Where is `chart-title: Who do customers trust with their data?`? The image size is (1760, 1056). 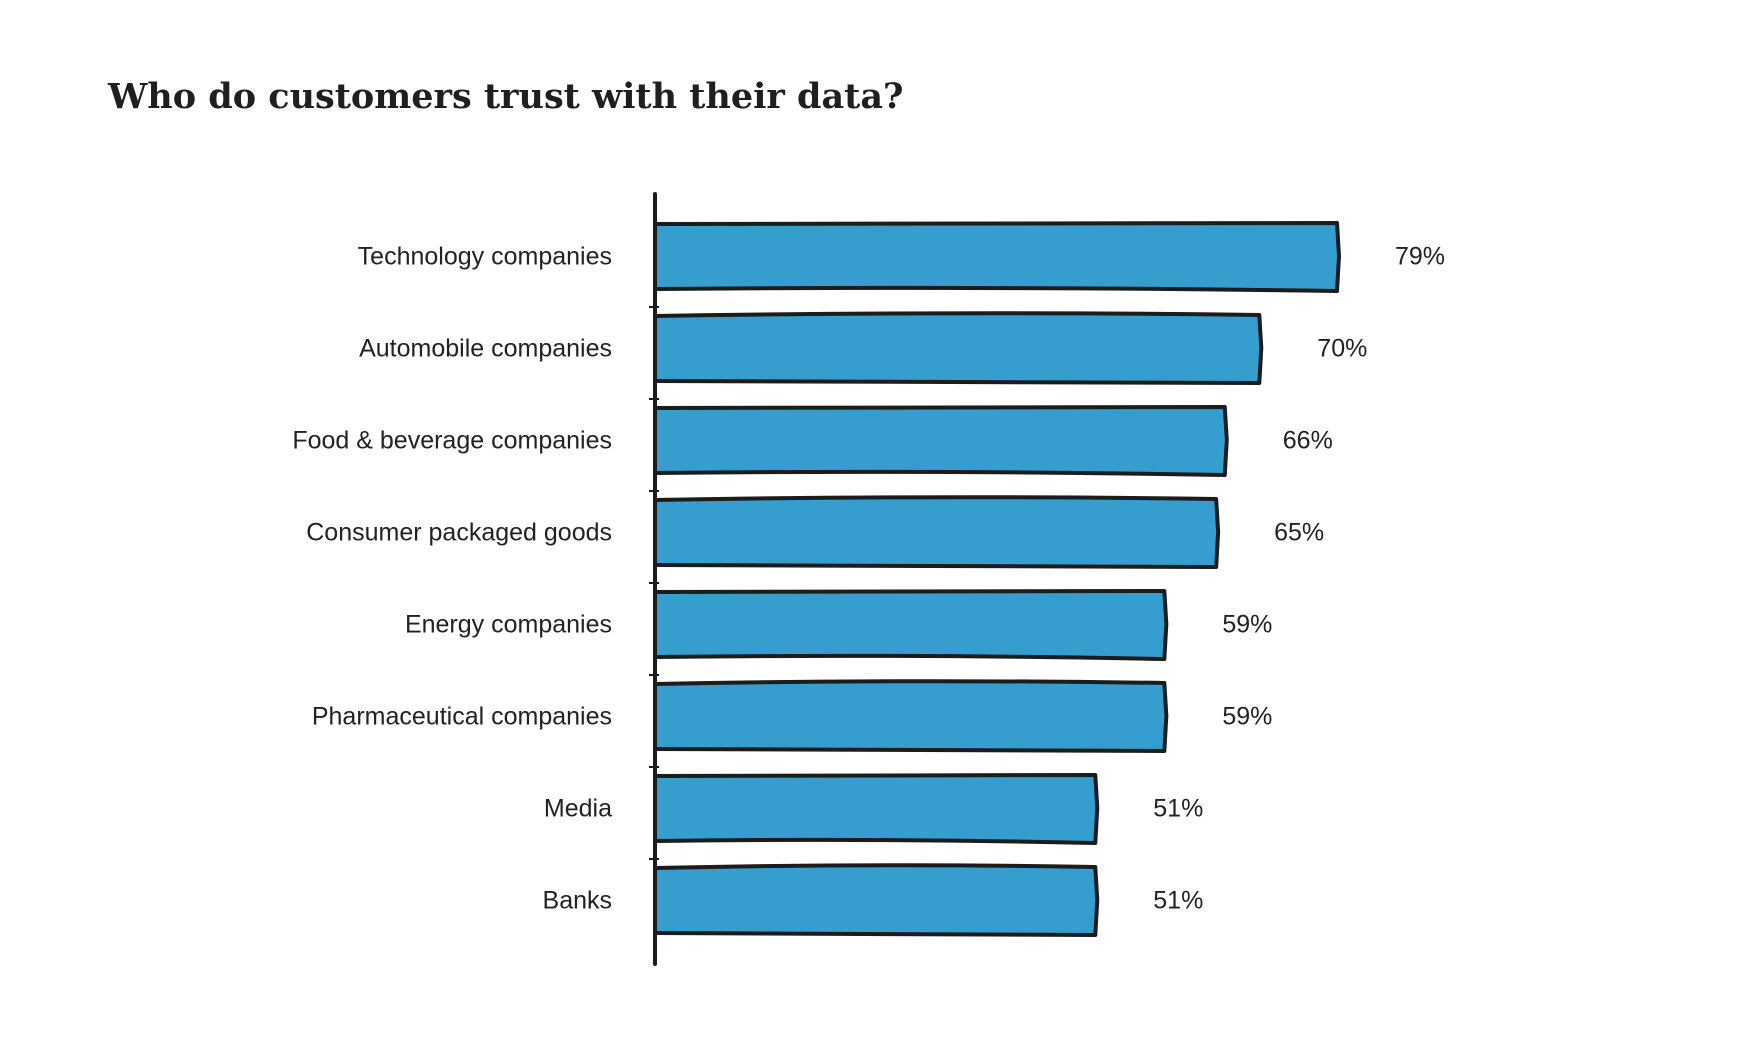 chart-title: Who do customers trust with their data? is located at coordinates (506, 96).